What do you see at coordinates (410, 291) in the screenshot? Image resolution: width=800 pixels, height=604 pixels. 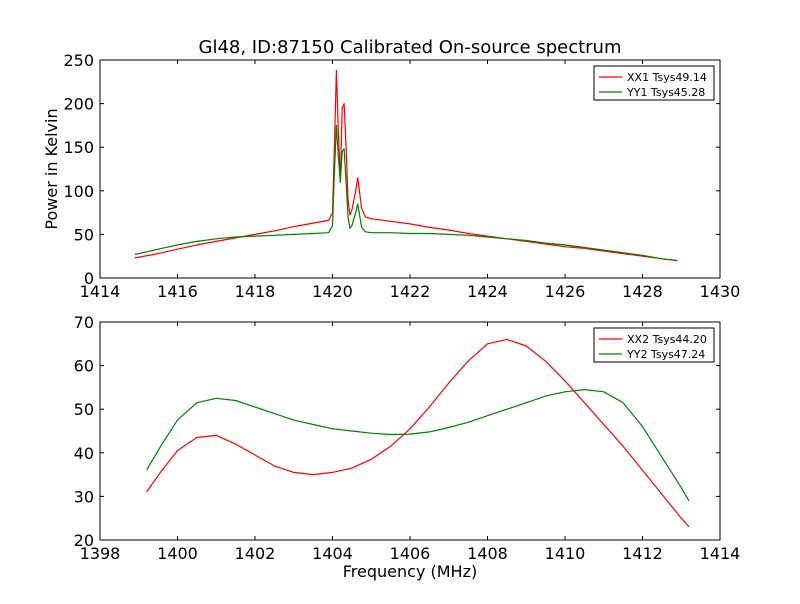 I see `x-tick-label: 1422` at bounding box center [410, 291].